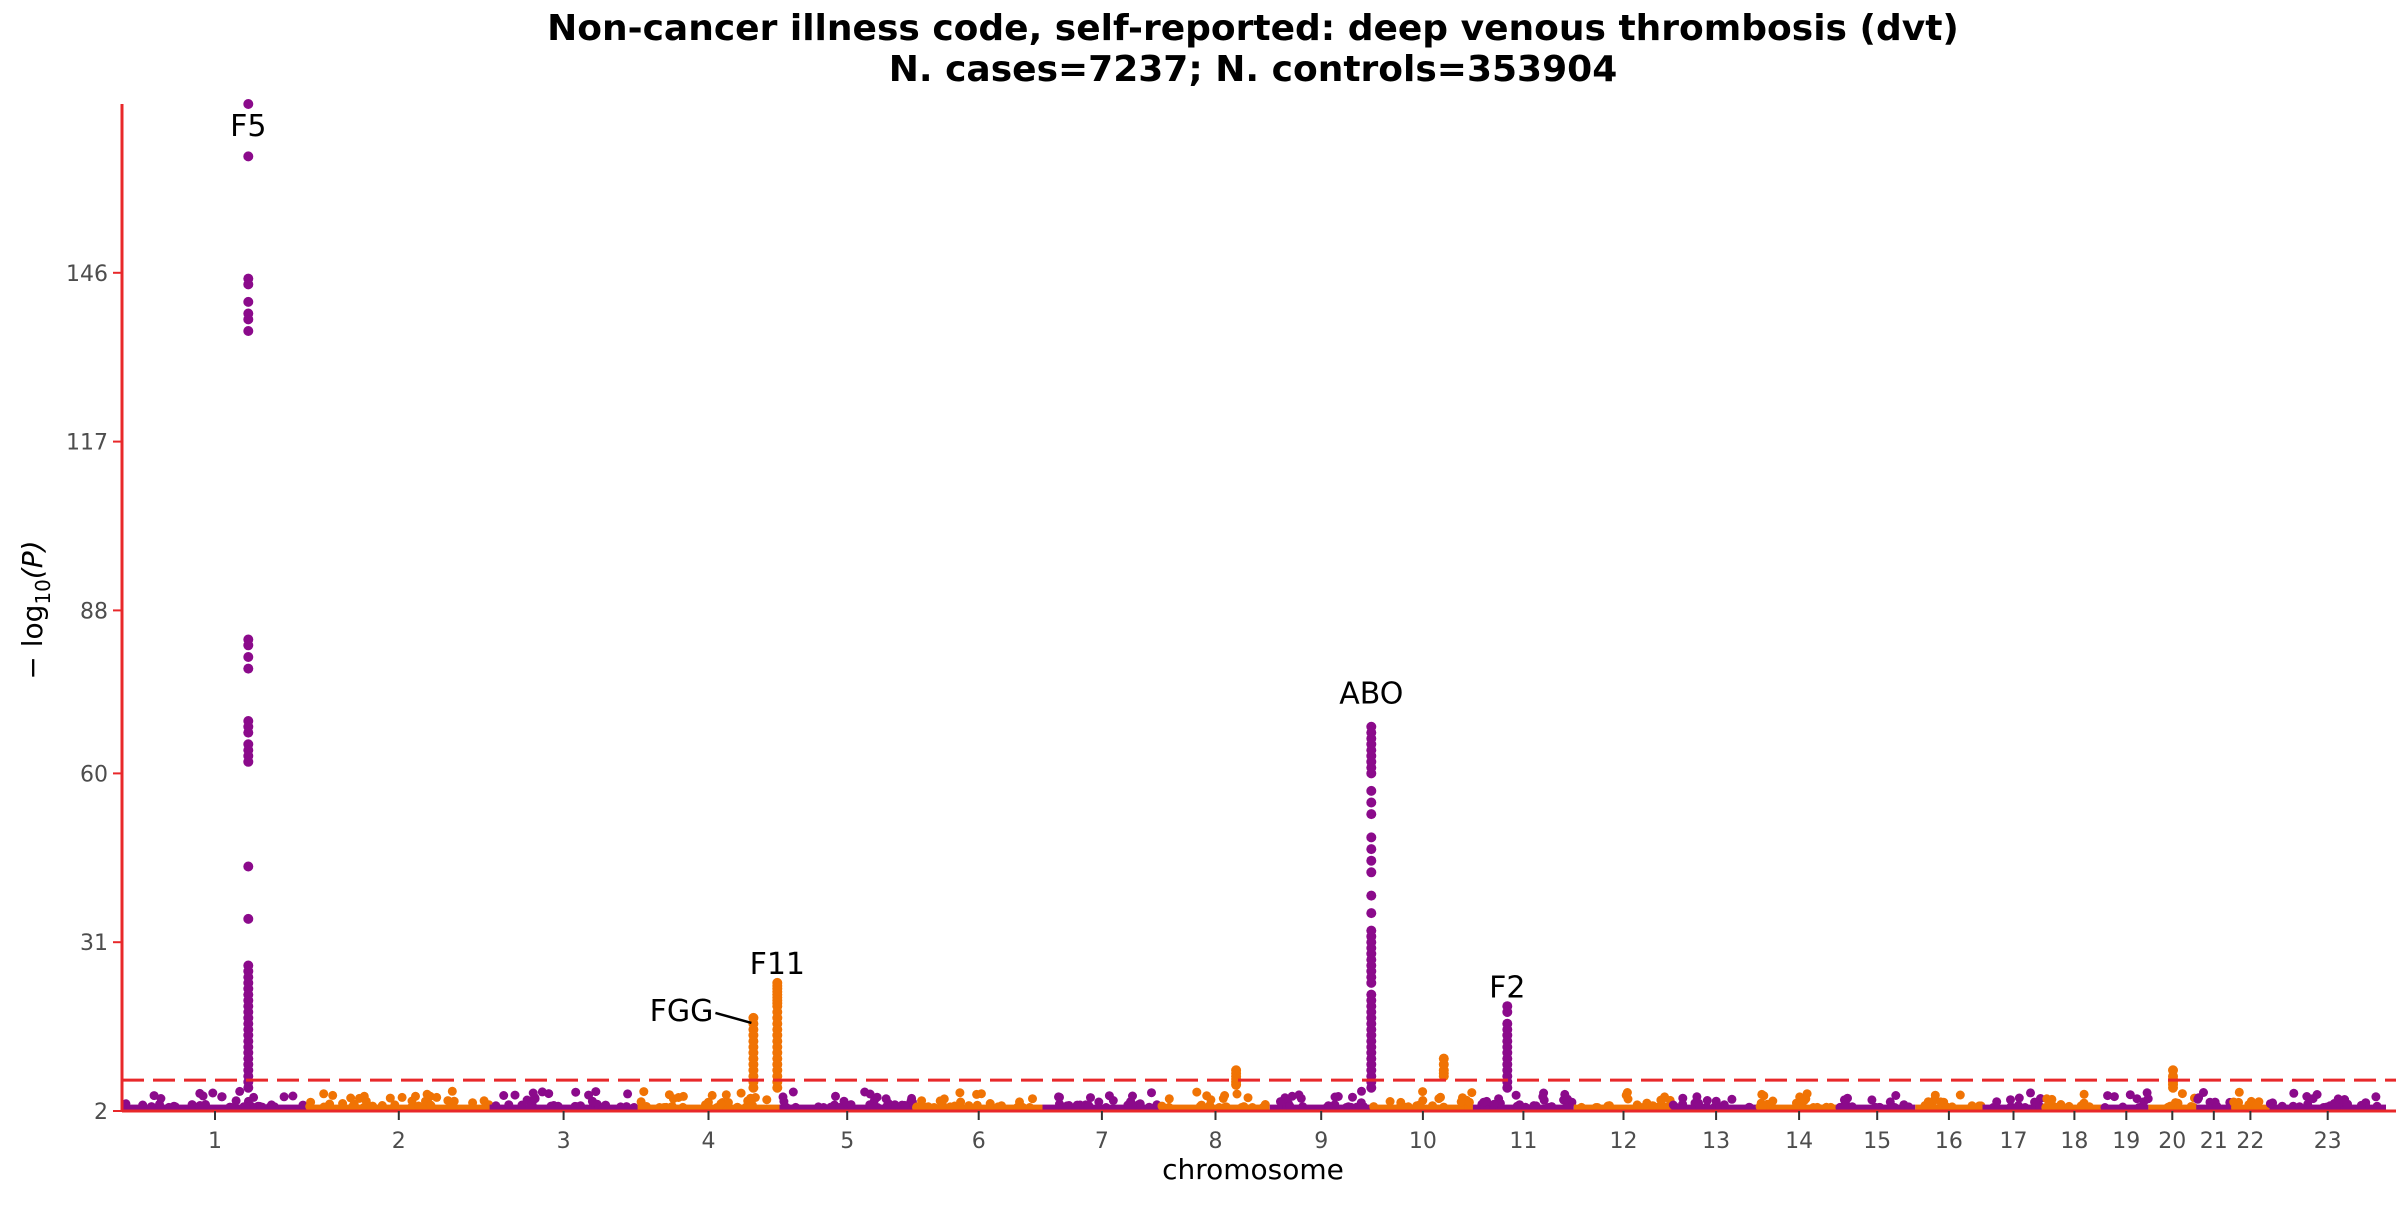 This screenshot has height=1205, width=2400. Describe the element at coordinates (1371, 694) in the screenshot. I see `gene-label-abo: ABO` at that location.